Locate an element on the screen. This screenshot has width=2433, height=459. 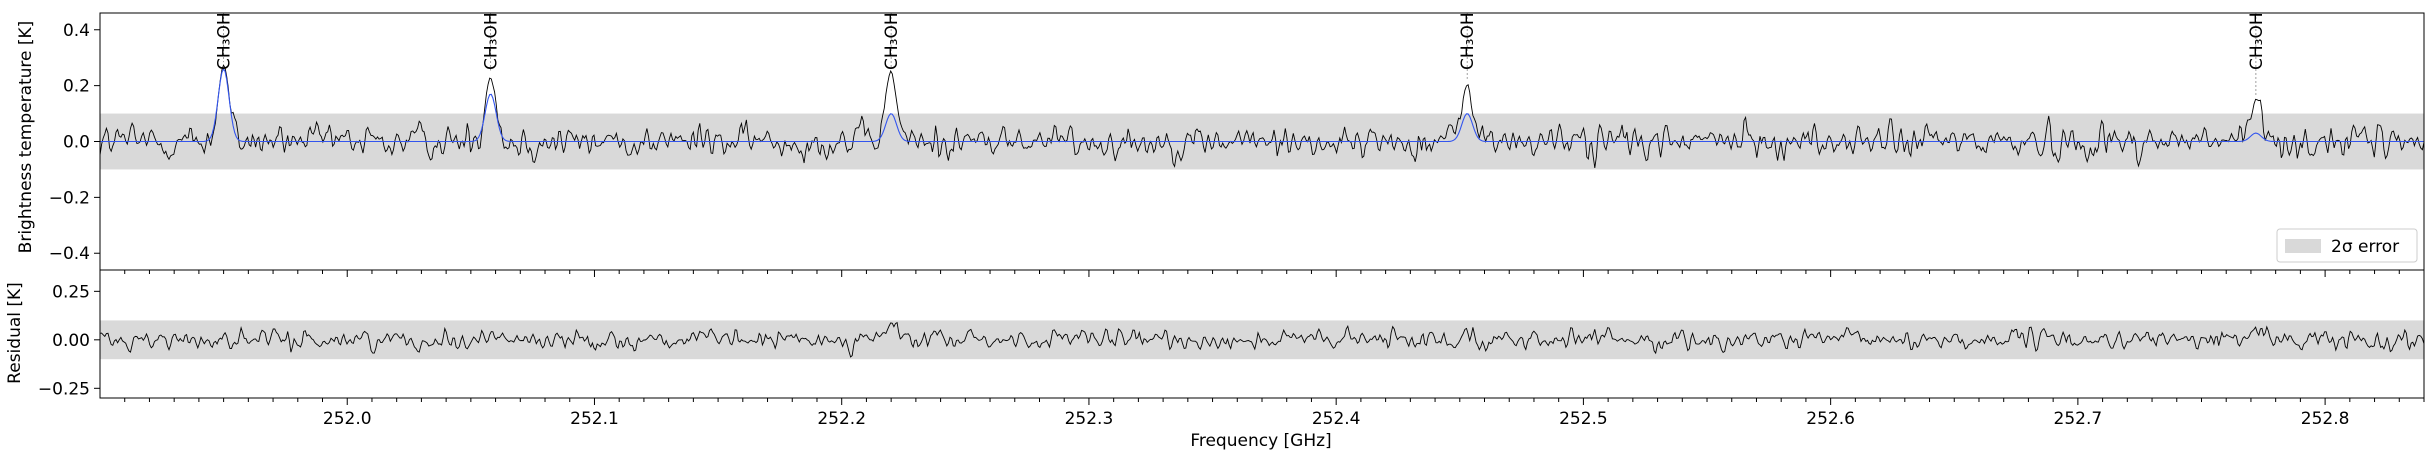
x-tick-label: 252.3 is located at coordinates (1089, 419).